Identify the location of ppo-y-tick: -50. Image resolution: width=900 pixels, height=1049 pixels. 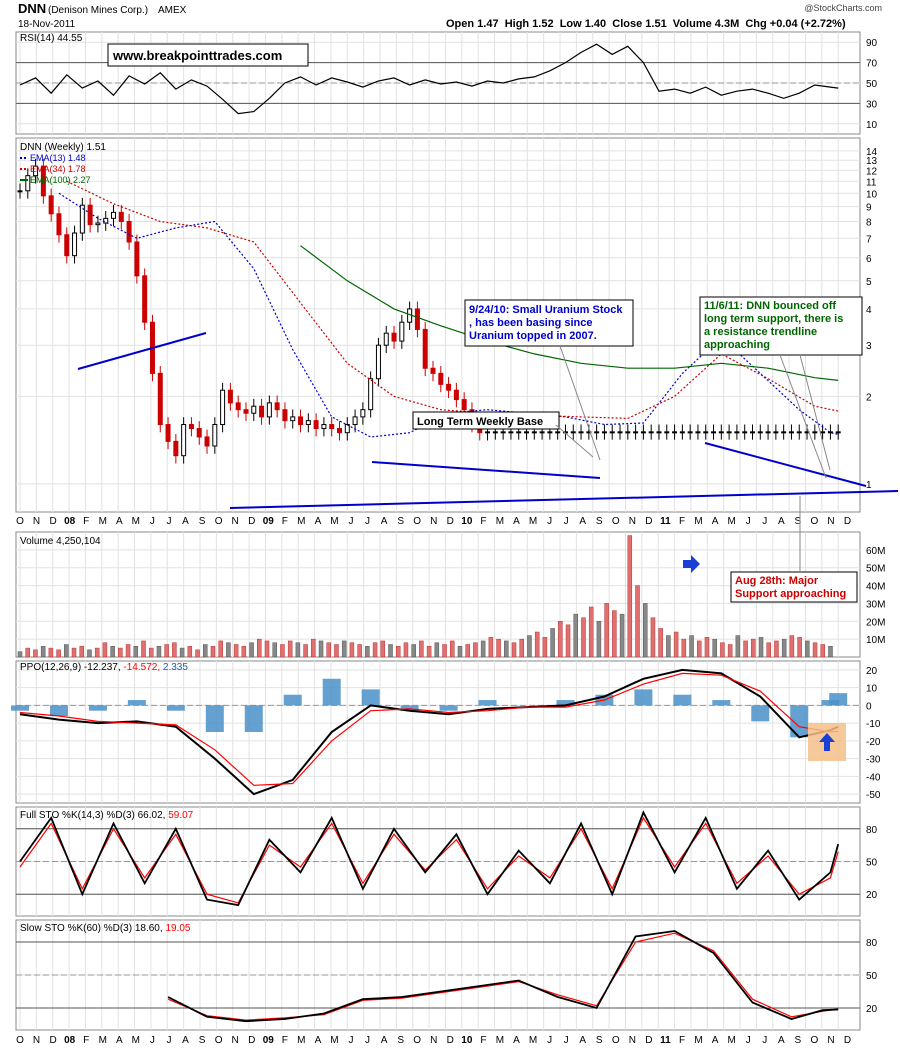
(873, 795).